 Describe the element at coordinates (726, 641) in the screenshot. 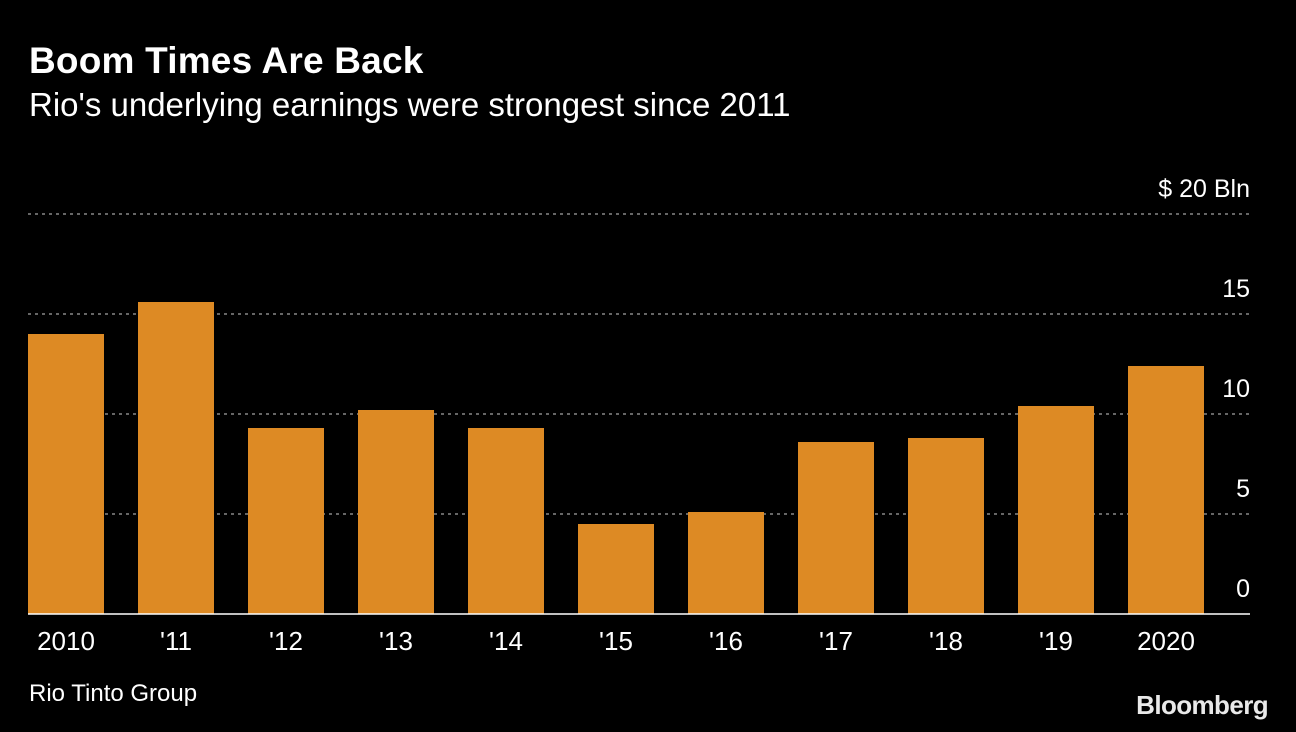

I see `x-tick-label-16: '16` at that location.